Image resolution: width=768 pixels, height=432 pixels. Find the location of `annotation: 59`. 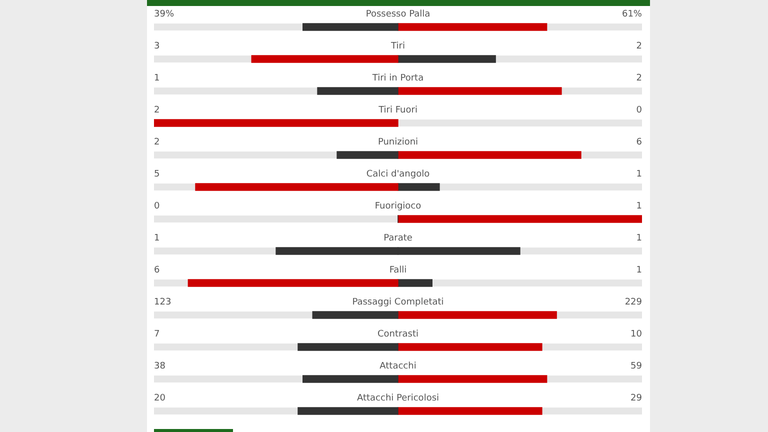

annotation: 59 is located at coordinates (636, 366).